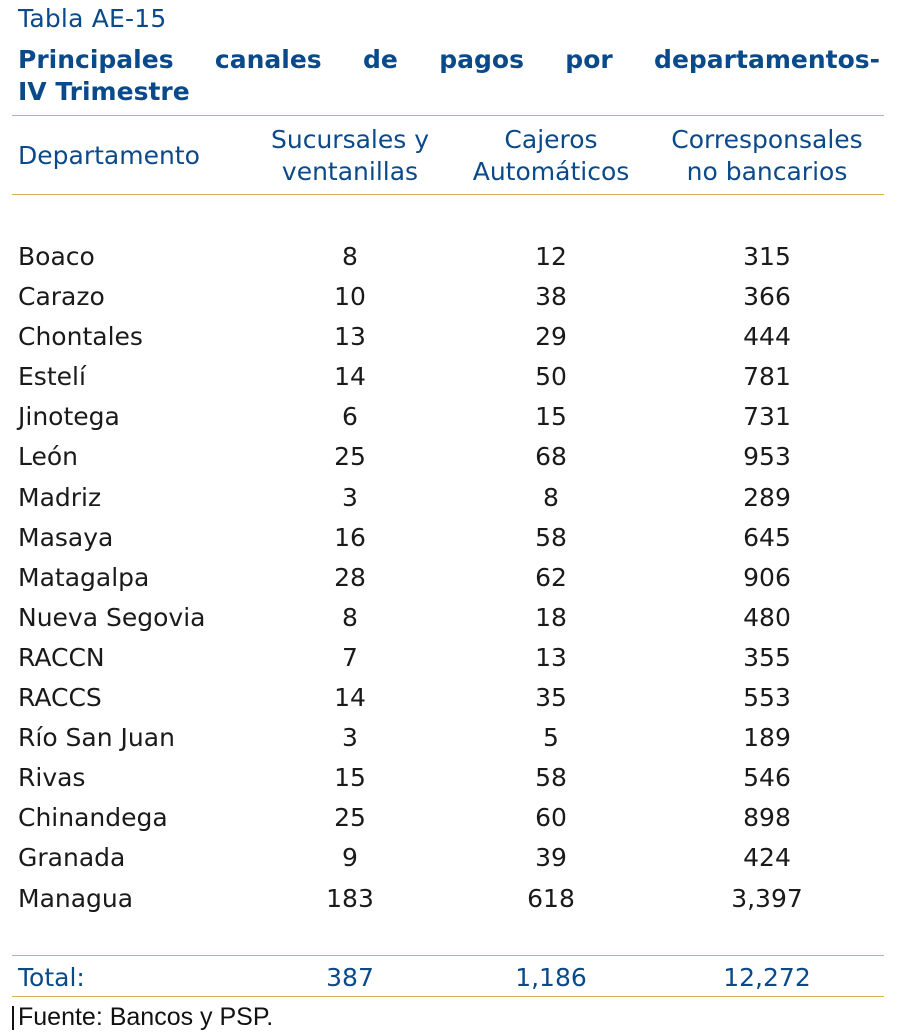 The height and width of the screenshot is (1034, 906). What do you see at coordinates (551, 256) in the screenshot?
I see `cell-cajeros: 12` at bounding box center [551, 256].